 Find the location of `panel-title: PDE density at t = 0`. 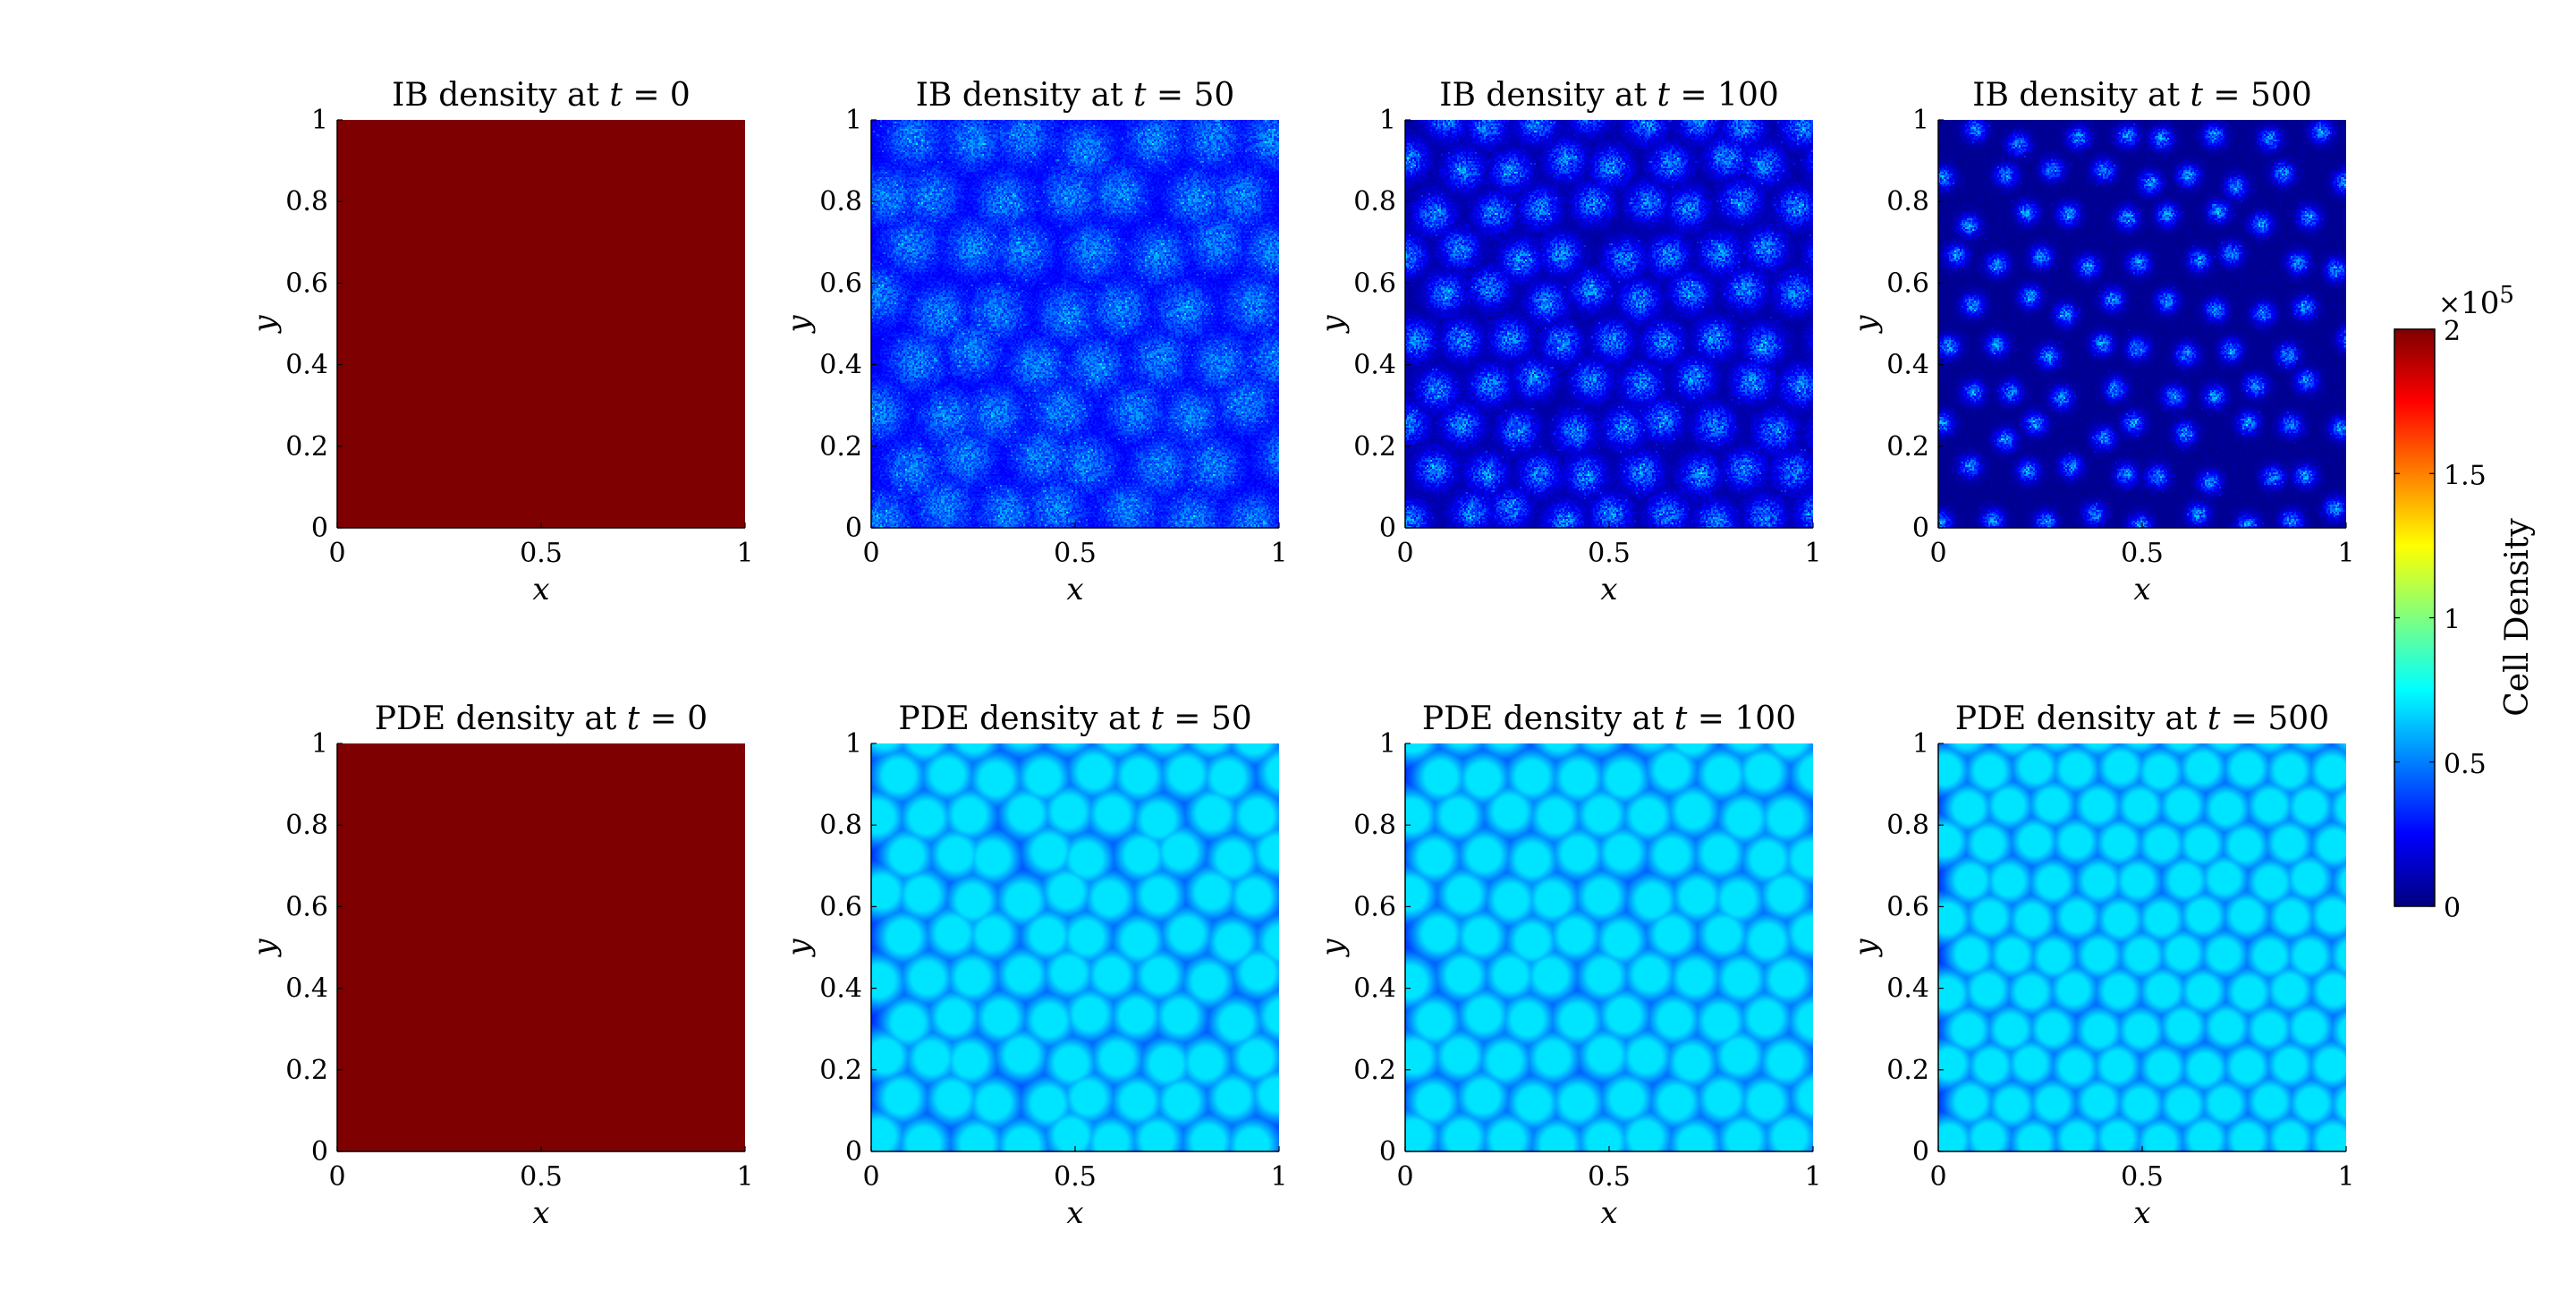

panel-title: PDE density at t = 0 is located at coordinates (541, 719).